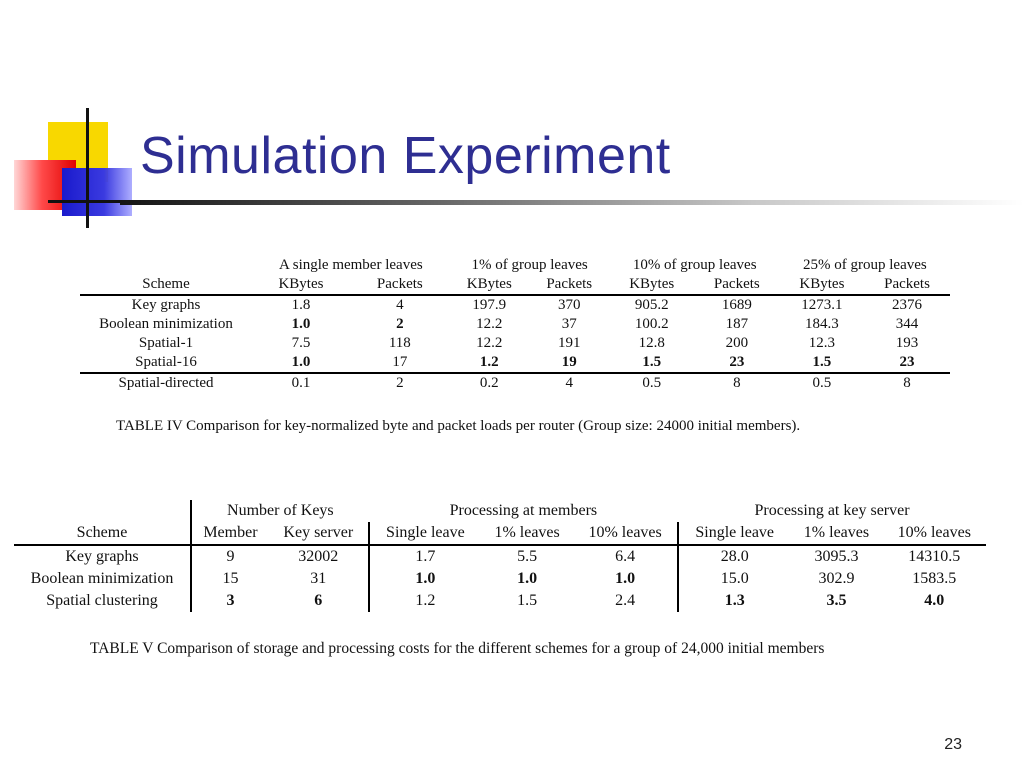  What do you see at coordinates (102, 534) in the screenshot?
I see `table-v-column-header: Scheme` at bounding box center [102, 534].